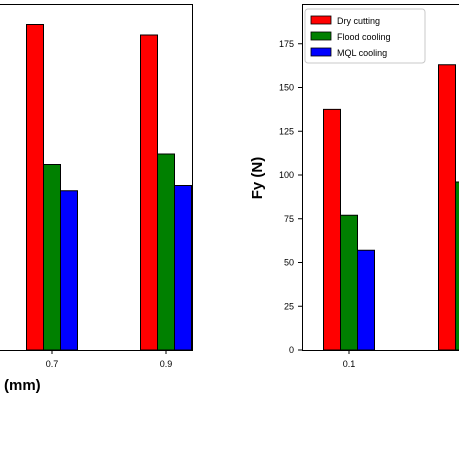 The image size is (459, 459). I want to click on legend-label: MQL cooling, so click(362, 53).